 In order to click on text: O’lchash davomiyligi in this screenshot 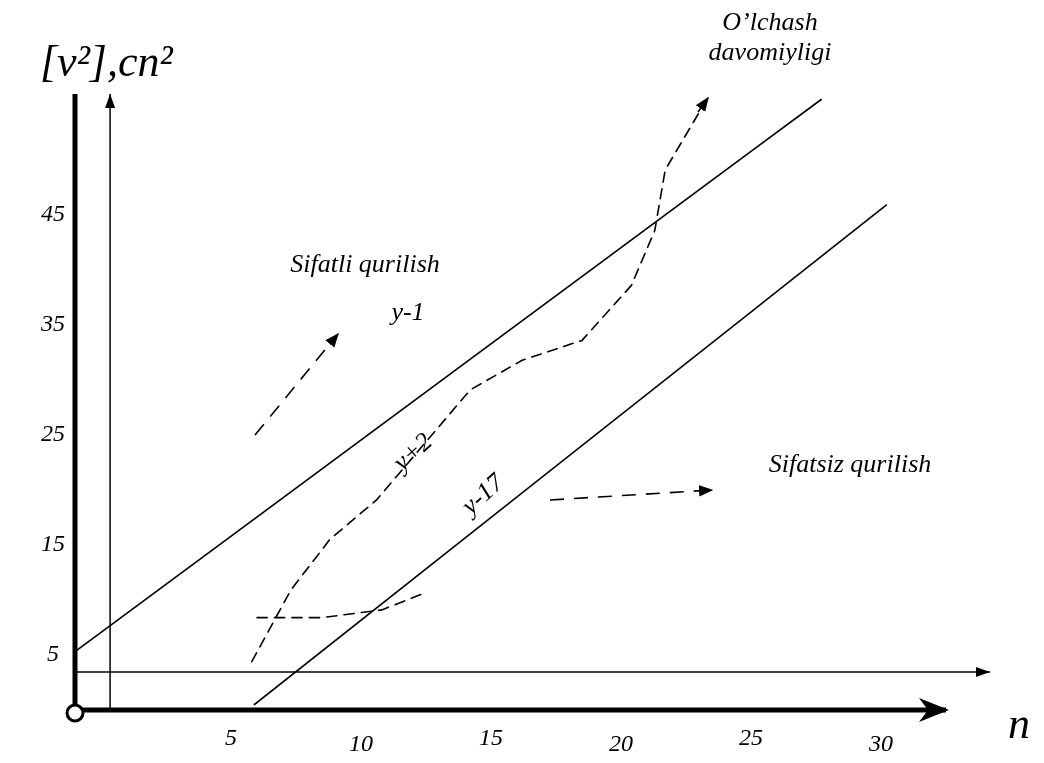, I will do `click(770, 36)`.